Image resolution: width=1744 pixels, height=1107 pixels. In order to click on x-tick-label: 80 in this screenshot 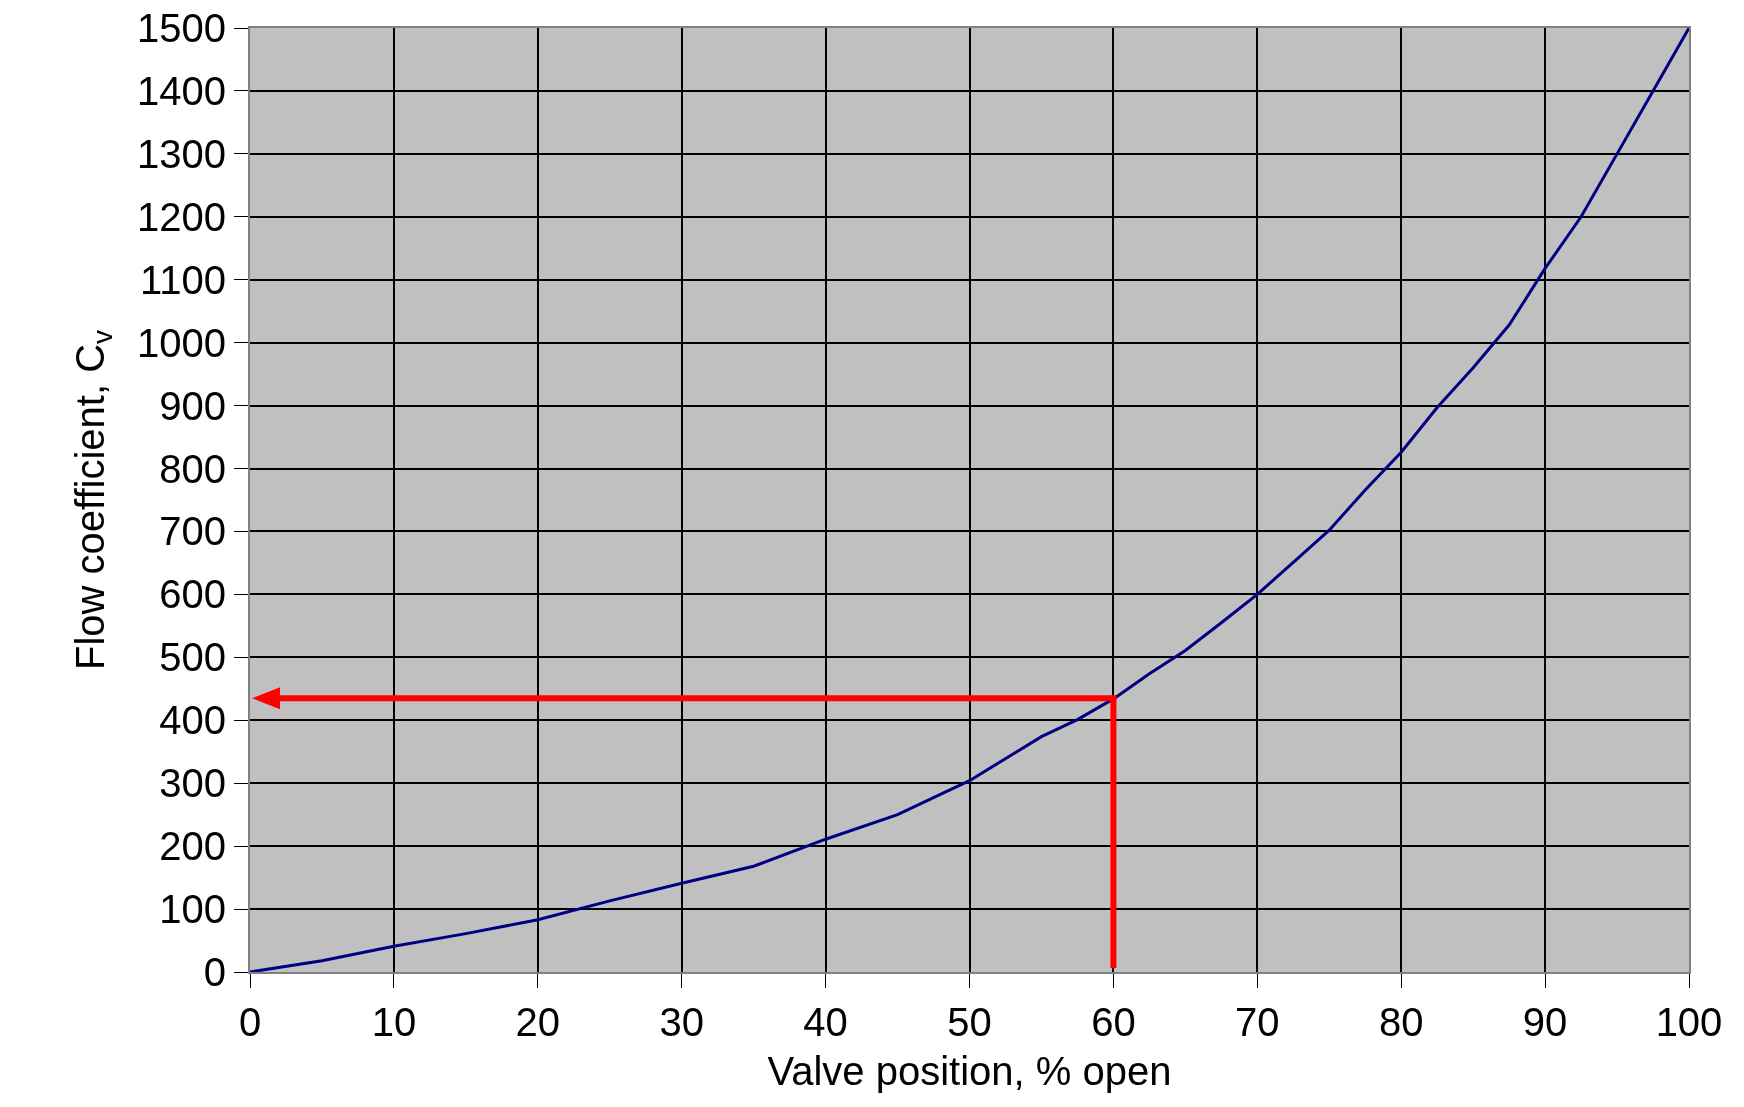, I will do `click(1401, 1022)`.